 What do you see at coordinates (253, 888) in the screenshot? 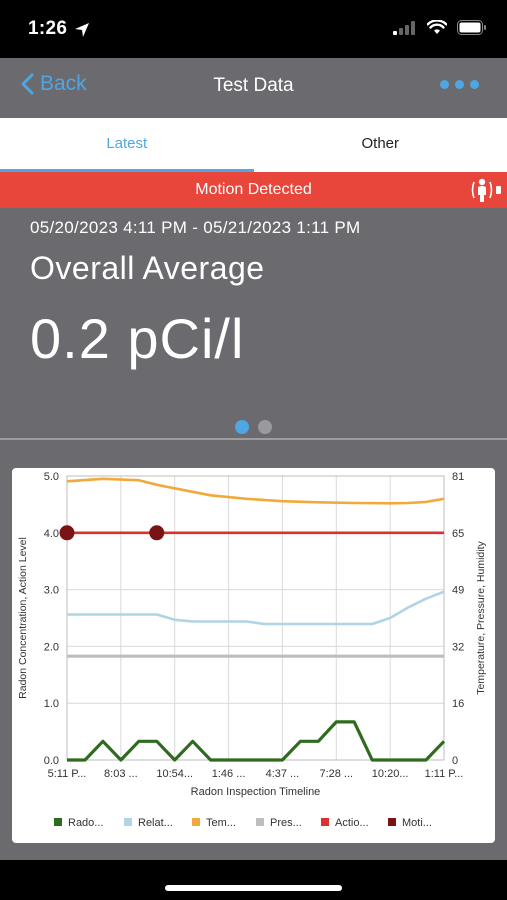
I see `home-indicator` at bounding box center [253, 888].